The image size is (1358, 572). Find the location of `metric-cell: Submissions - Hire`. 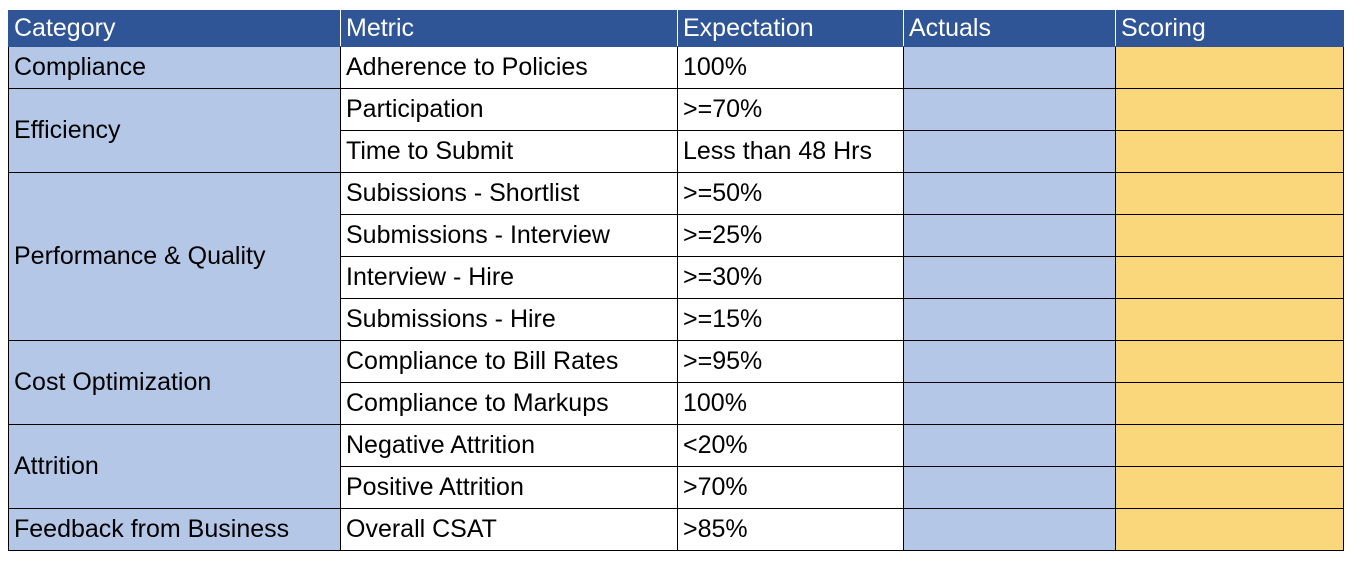

metric-cell: Submissions - Hire is located at coordinates (509, 319).